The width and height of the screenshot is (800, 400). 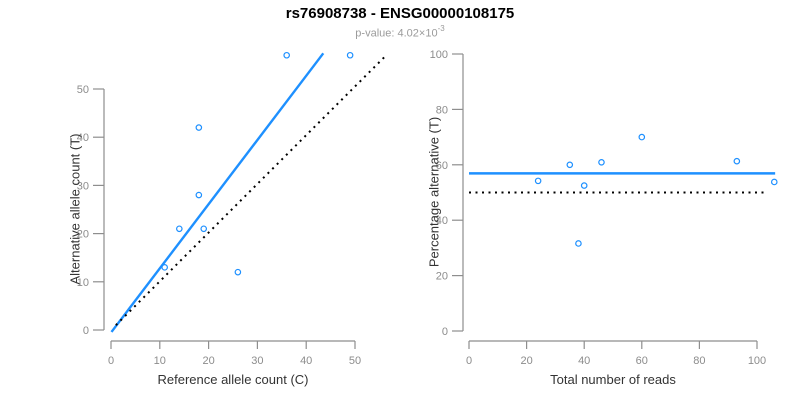 I want to click on y-tick-label: 30, so click(x=83, y=186).